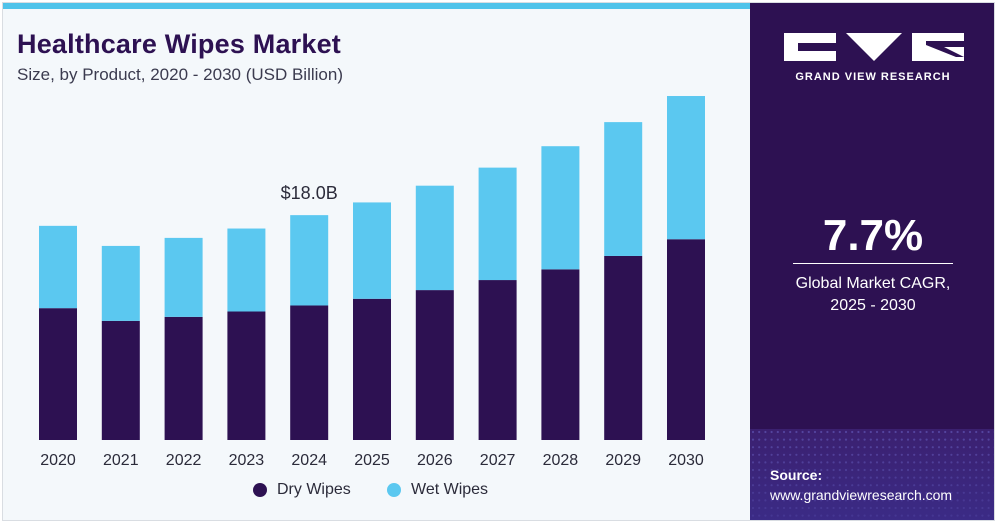  Describe the element at coordinates (260, 490) in the screenshot. I see `legend-swatch-dry-wipes` at that location.